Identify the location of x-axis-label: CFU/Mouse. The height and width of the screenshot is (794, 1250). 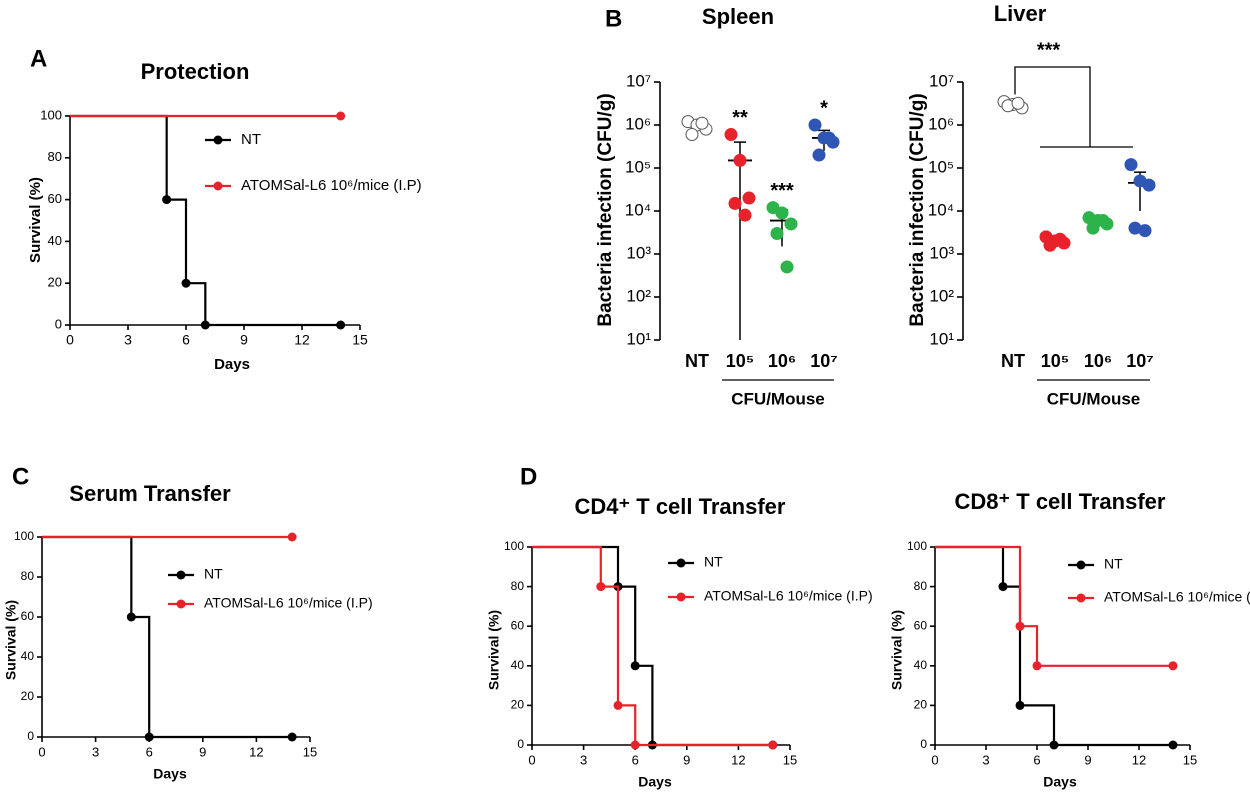
(778, 398).